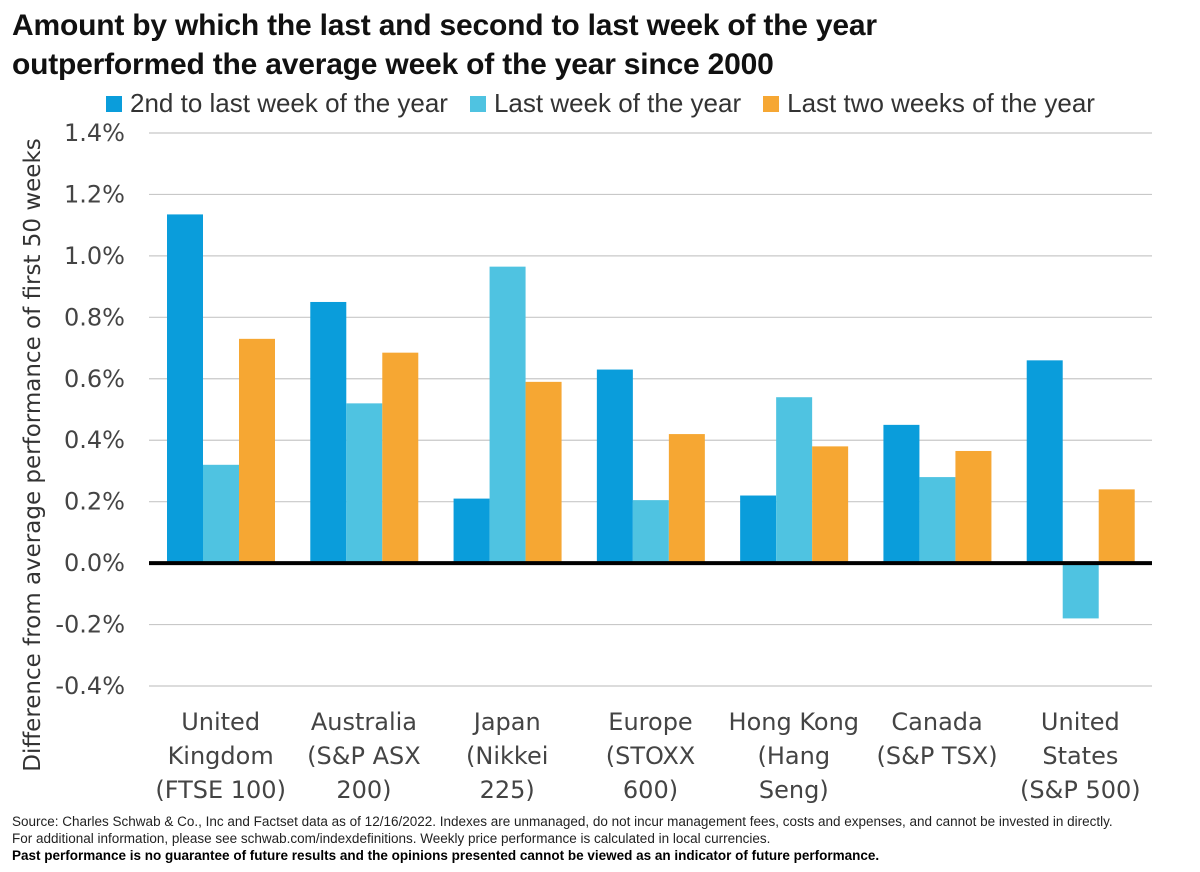 This screenshot has width=1200, height=872. Describe the element at coordinates (794, 722) in the screenshot. I see `x-category-label: Hong Kong` at that location.